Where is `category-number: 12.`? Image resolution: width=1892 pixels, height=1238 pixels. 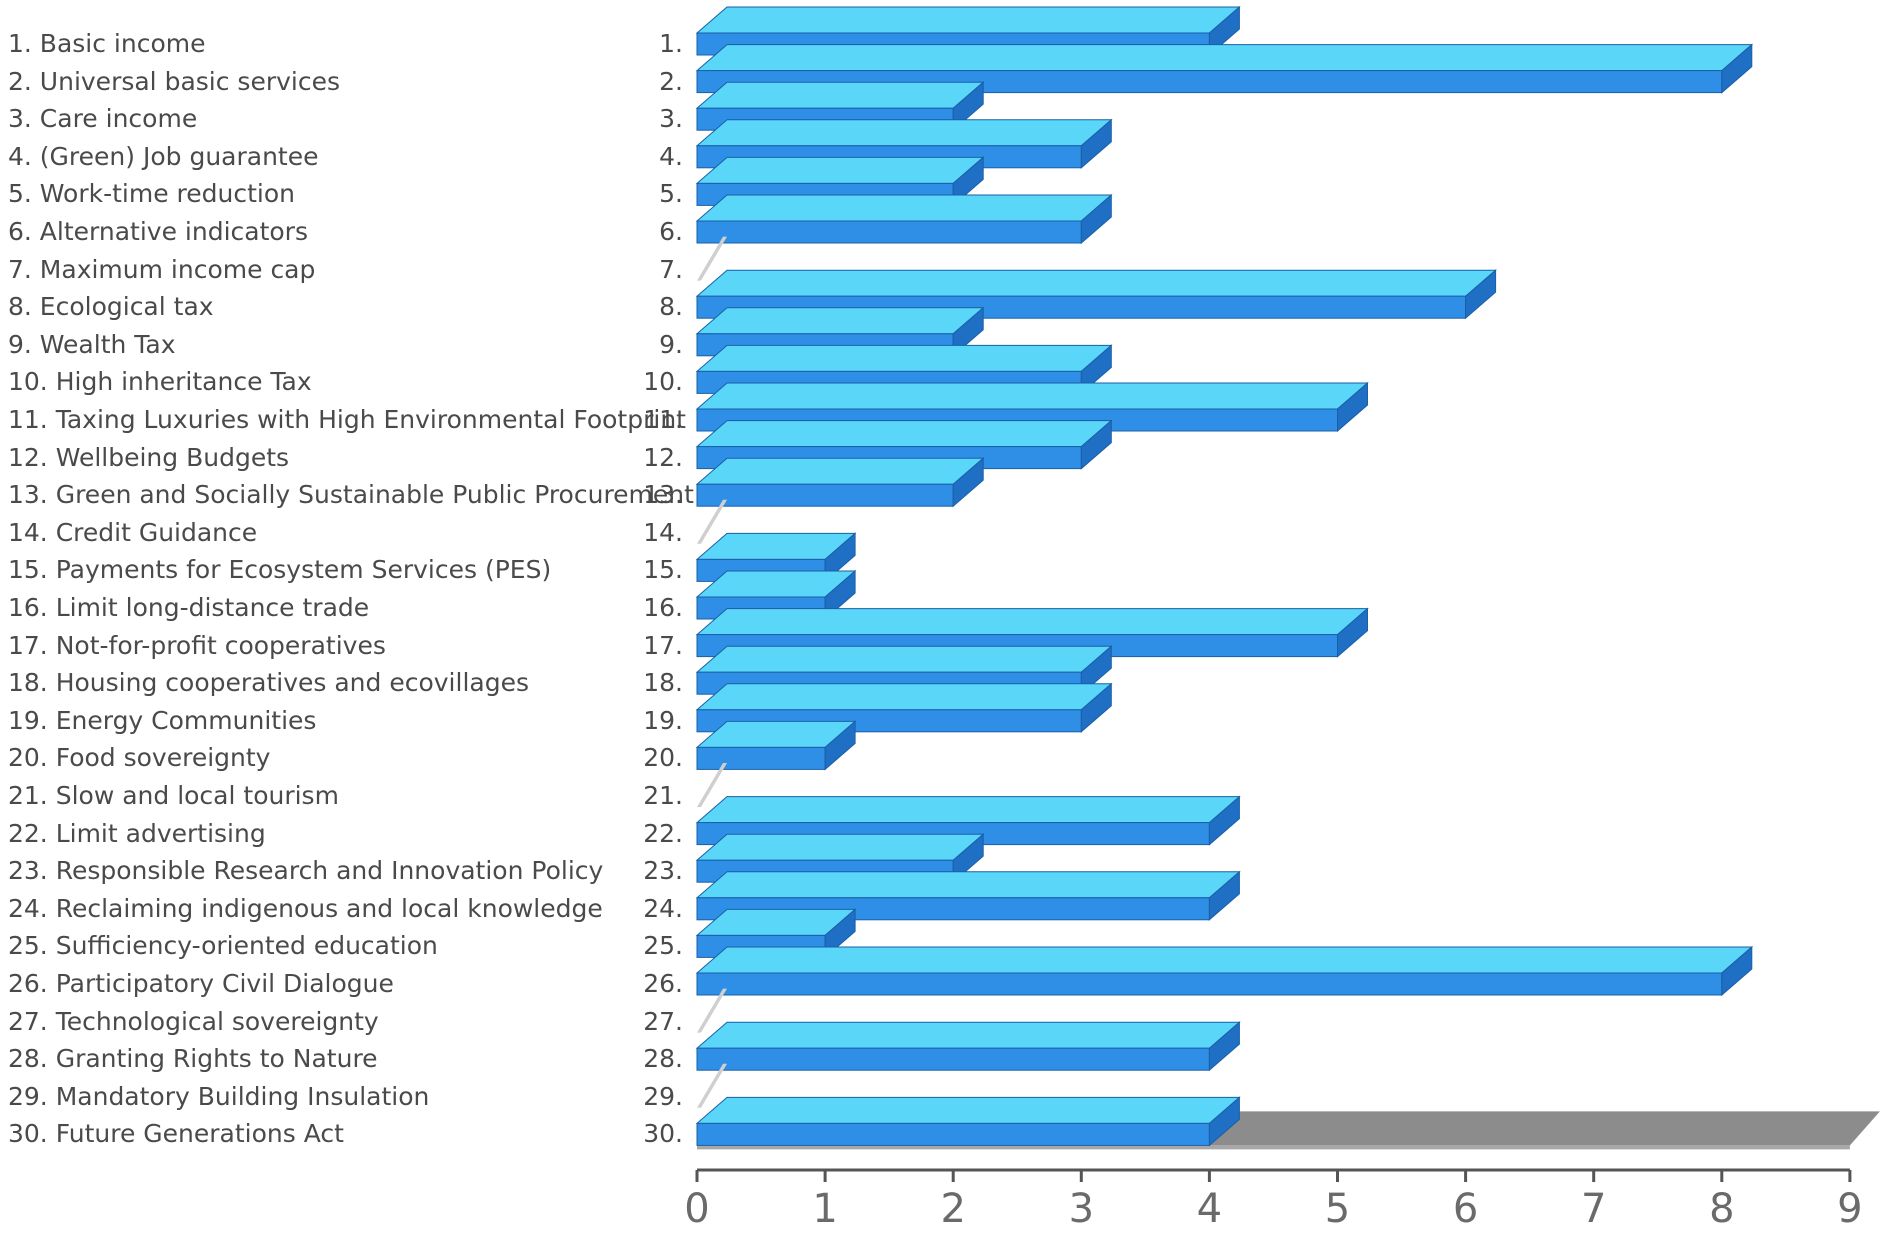
category-number: 12. is located at coordinates (663, 457).